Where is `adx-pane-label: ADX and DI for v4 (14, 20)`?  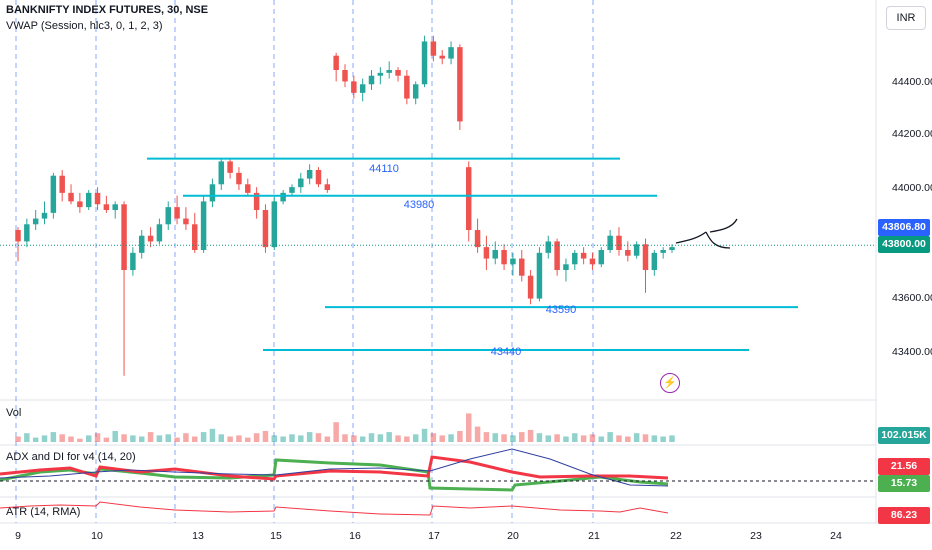
adx-pane-label: ADX and DI for v4 (14, 20) is located at coordinates (71, 457).